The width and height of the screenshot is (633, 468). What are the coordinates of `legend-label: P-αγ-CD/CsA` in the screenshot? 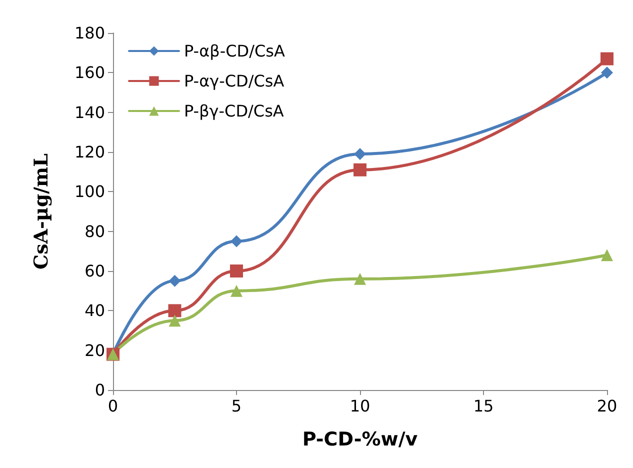 It's located at (234, 81).